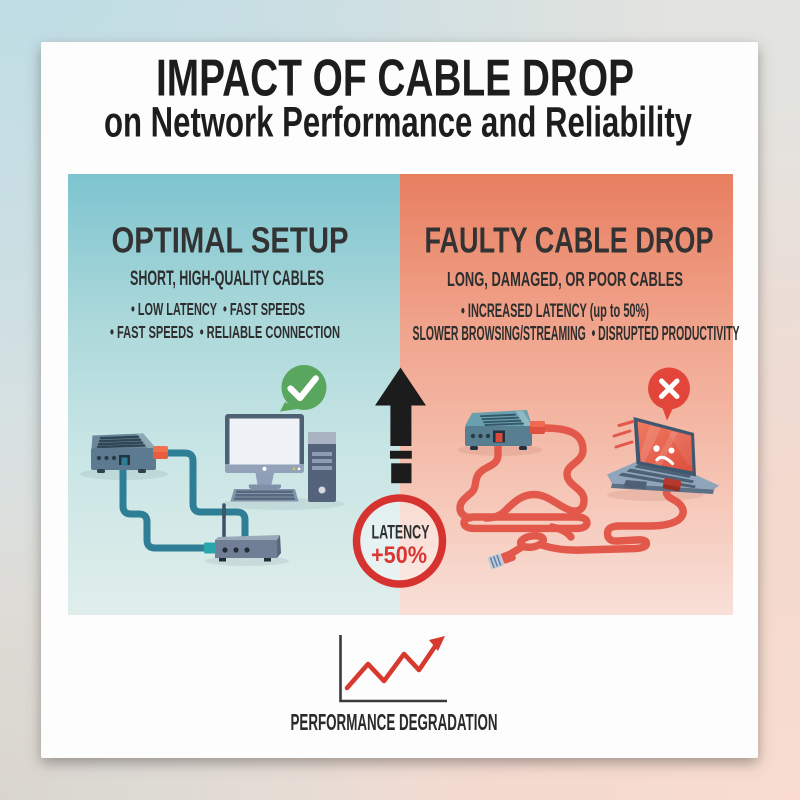 The image size is (800, 800). Describe the element at coordinates (401, 533) in the screenshot. I see `svg-text: LATENCY` at that location.